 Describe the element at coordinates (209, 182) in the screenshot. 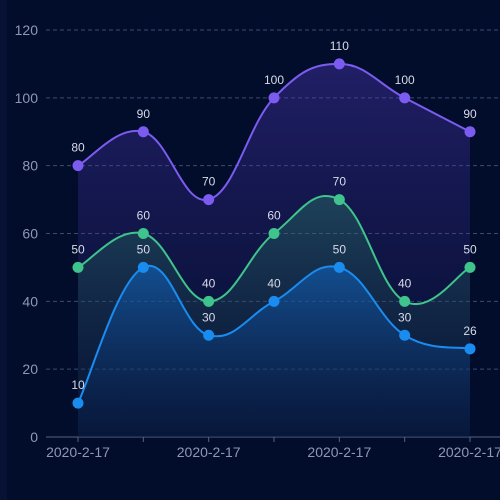

I see `series-1-data-label: 70` at that location.